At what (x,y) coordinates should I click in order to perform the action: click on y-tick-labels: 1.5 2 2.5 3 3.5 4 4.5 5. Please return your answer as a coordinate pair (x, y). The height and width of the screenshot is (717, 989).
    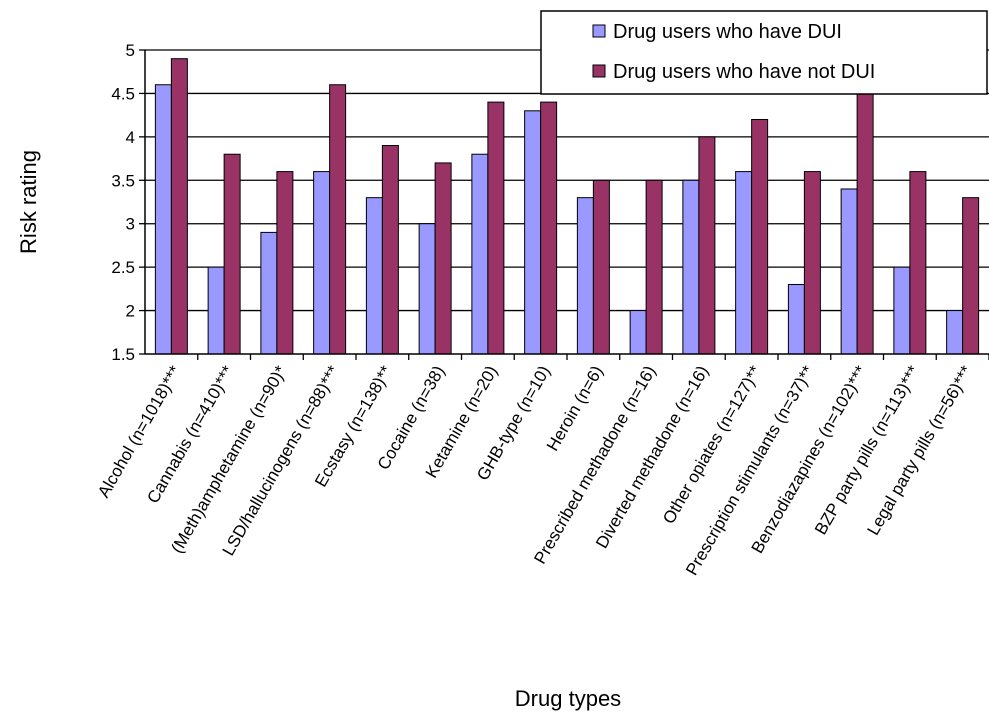
    Looking at the image, I should click on (123, 202).